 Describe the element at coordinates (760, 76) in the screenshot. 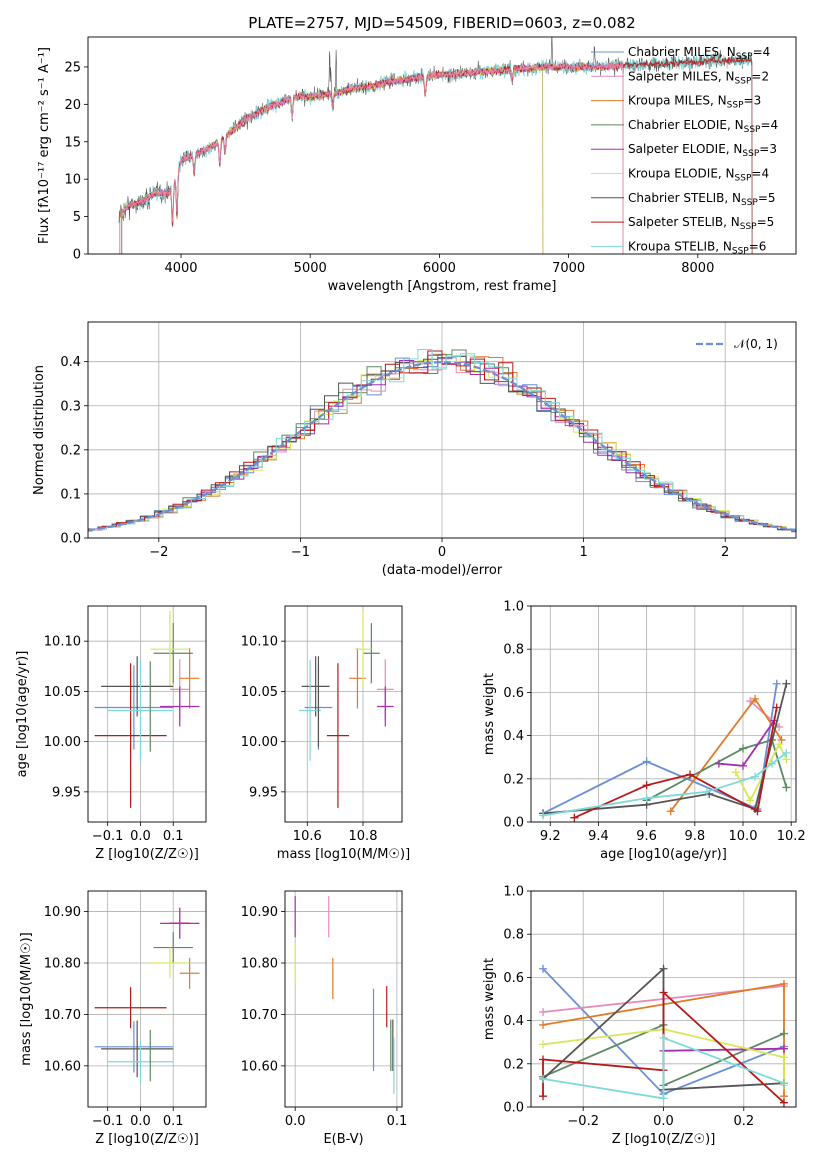

I see `legend-entry-count: =2` at that location.